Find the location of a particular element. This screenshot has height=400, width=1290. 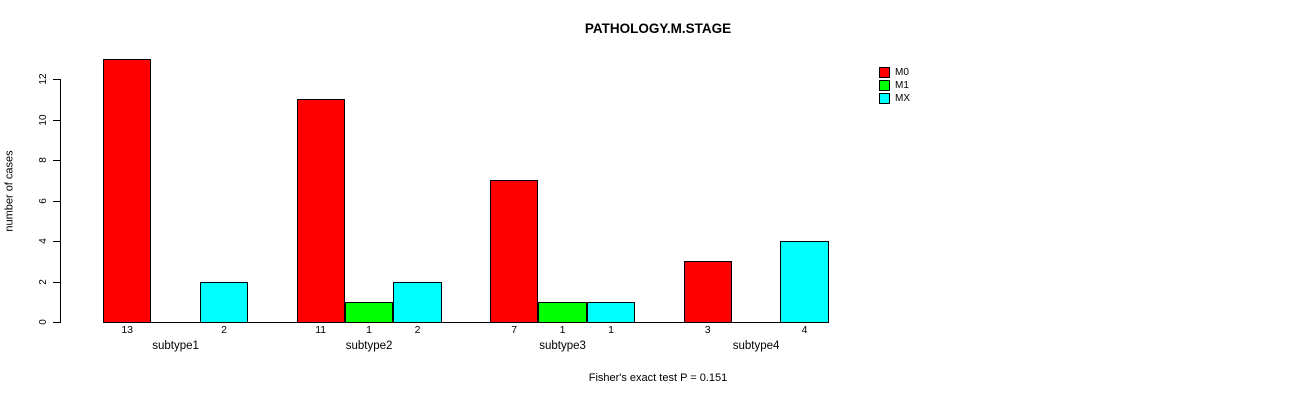

baseline is located at coordinates (466, 322).